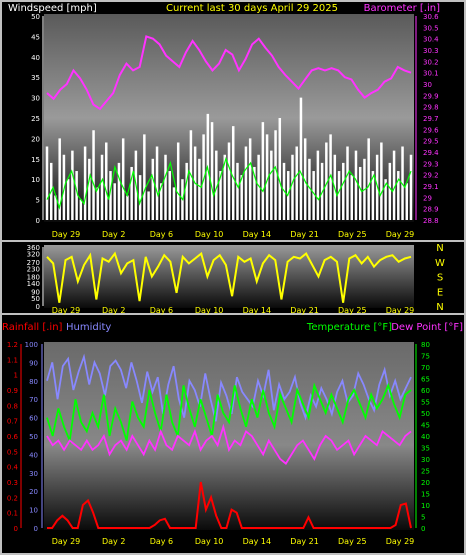 The width and height of the screenshot is (466, 555). Describe the element at coordinates (35, 37) in the screenshot. I see `wind-tick-label: 45` at that location.